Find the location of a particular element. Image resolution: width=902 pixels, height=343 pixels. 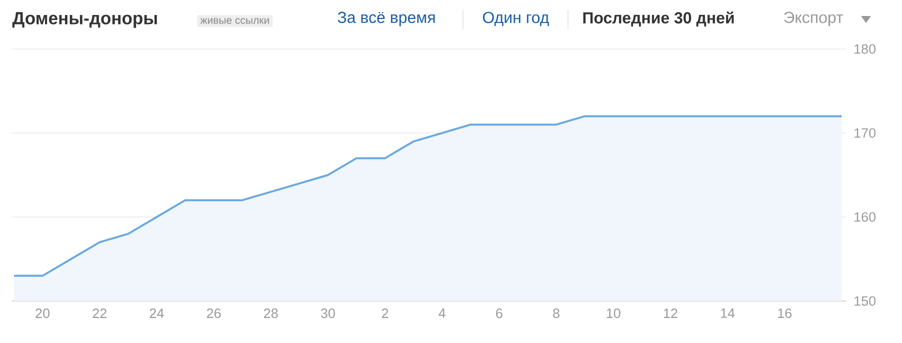

x-tick-label: 16 is located at coordinates (785, 313).